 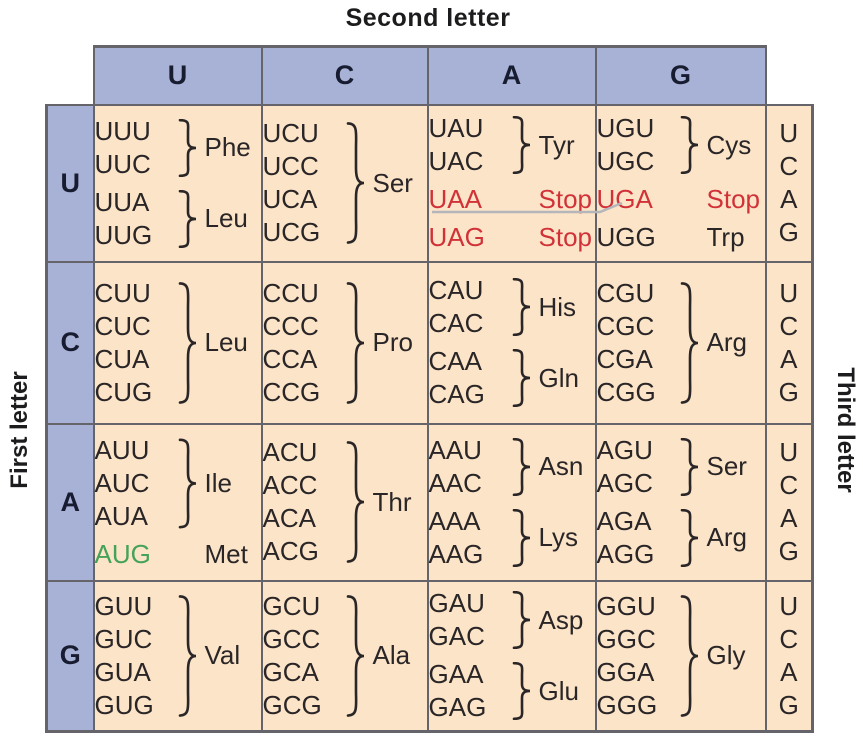 What do you see at coordinates (290, 358) in the screenshot?
I see `codon: CCA` at bounding box center [290, 358].